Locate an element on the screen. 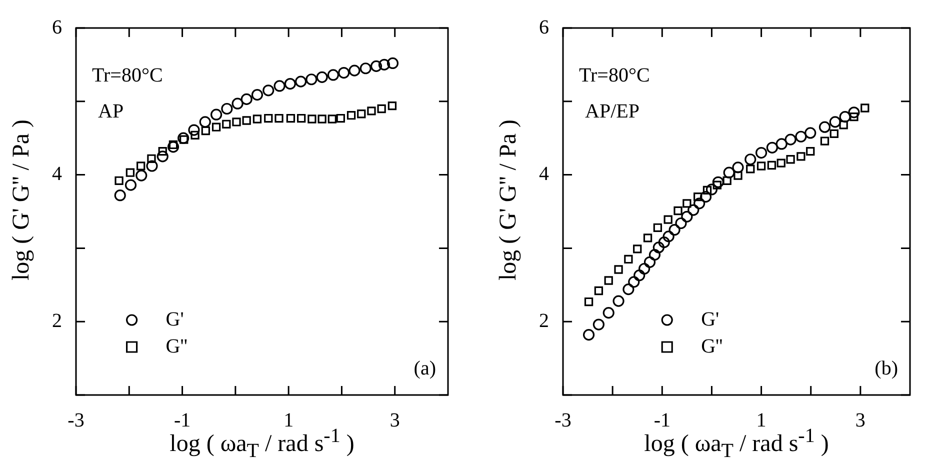 The image size is (927, 474). annotation: AP/EP is located at coordinates (612, 111).